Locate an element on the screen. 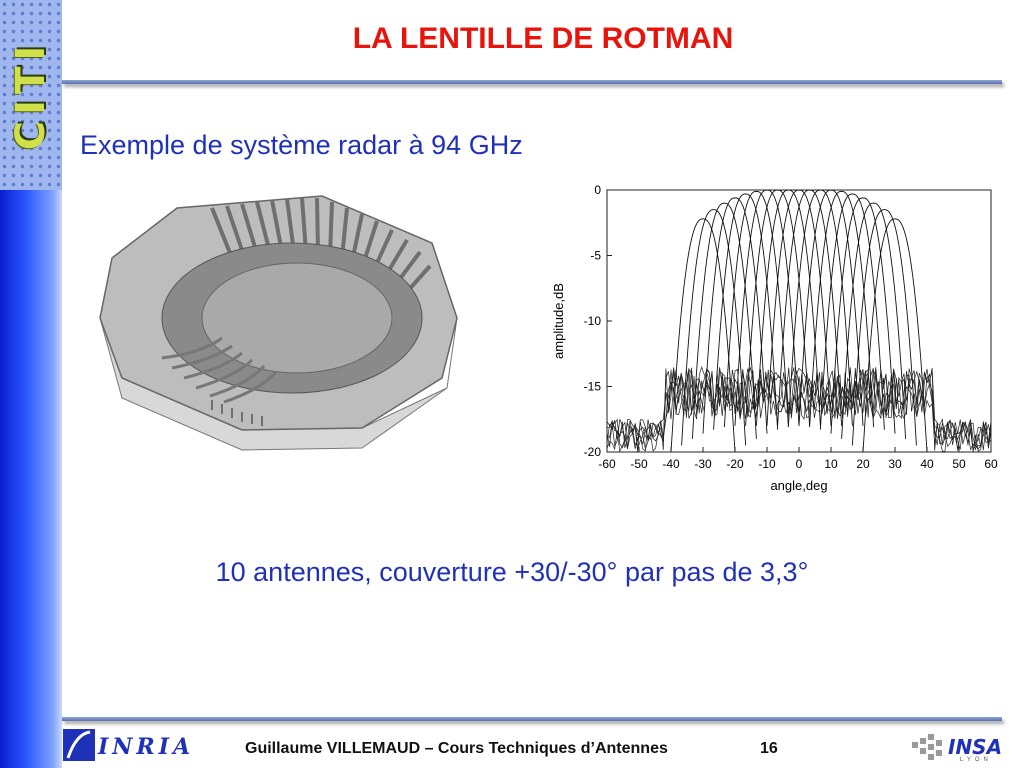 The height and width of the screenshot is (768, 1024). inria-logo-mark is located at coordinates (79, 745).